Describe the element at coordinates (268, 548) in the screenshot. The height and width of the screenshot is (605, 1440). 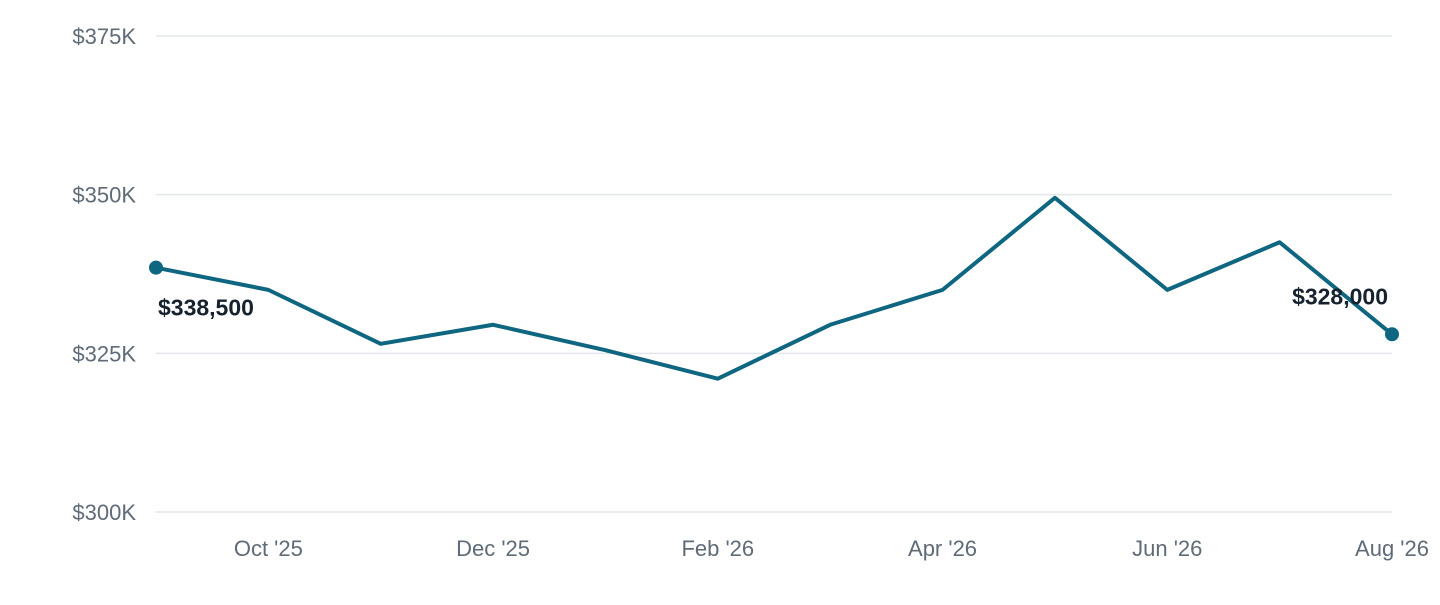
I see `x-tick-label: Oct '25` at that location.